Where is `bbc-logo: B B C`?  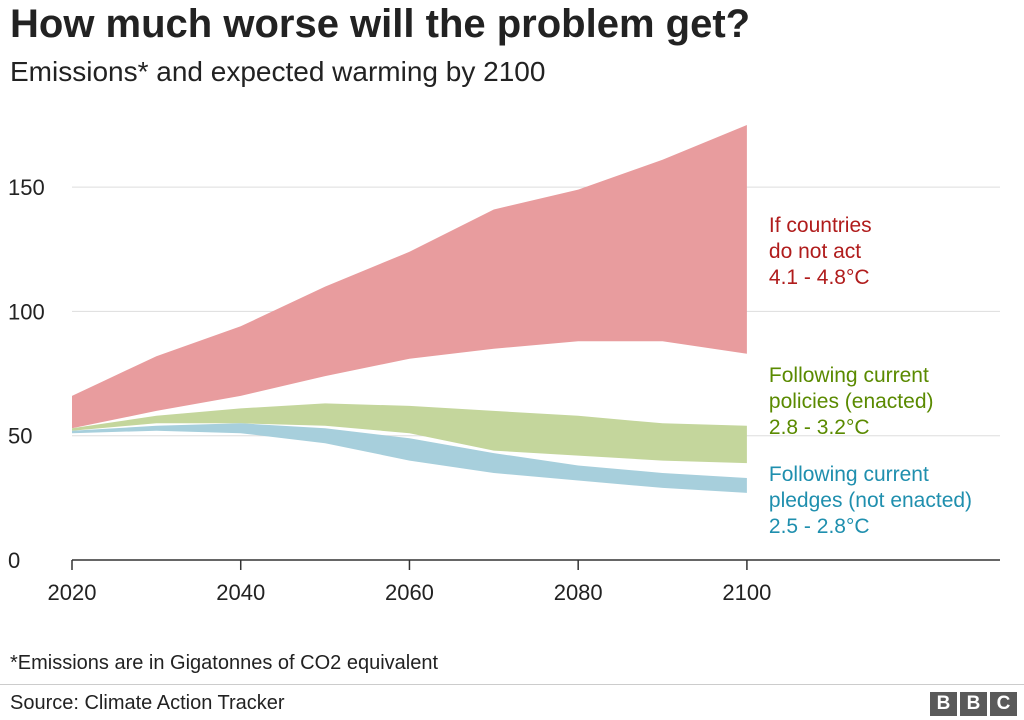
bbc-logo: B B C is located at coordinates (973, 704).